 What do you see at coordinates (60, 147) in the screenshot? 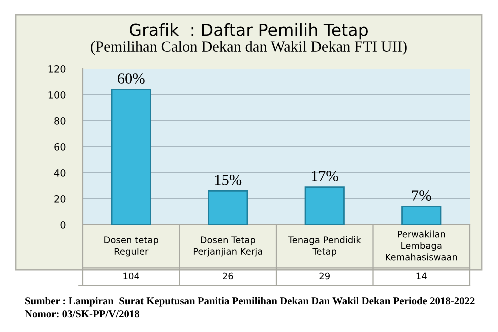
I see `y-tick-label: 60` at bounding box center [60, 147].